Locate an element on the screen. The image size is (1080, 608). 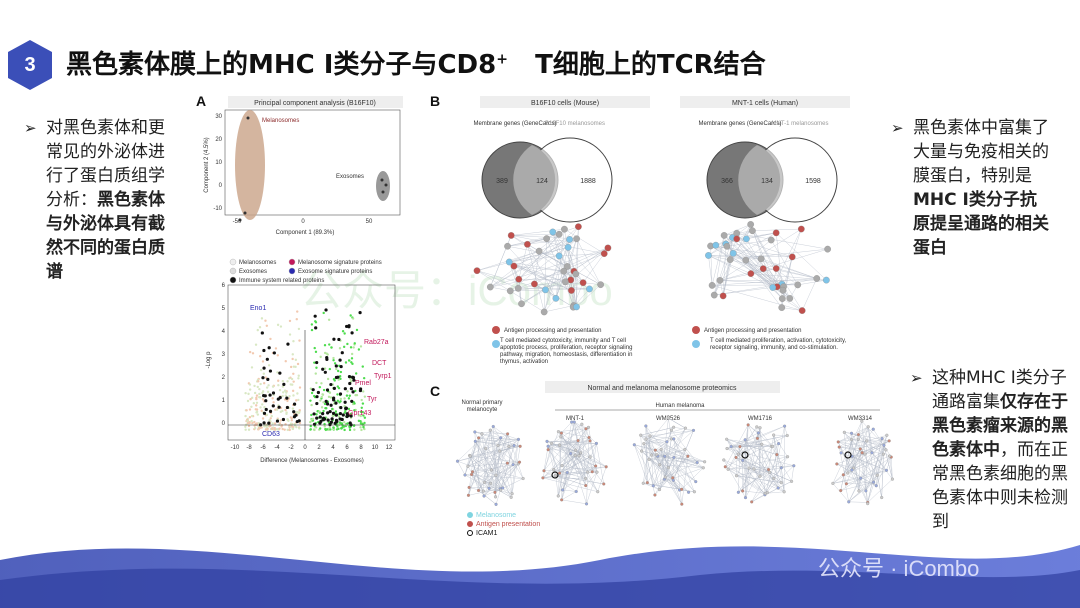
bullet-text: ，而在正常黑色素细胞的黑色素体中则未检测到 is located at coordinates (1000, 486).